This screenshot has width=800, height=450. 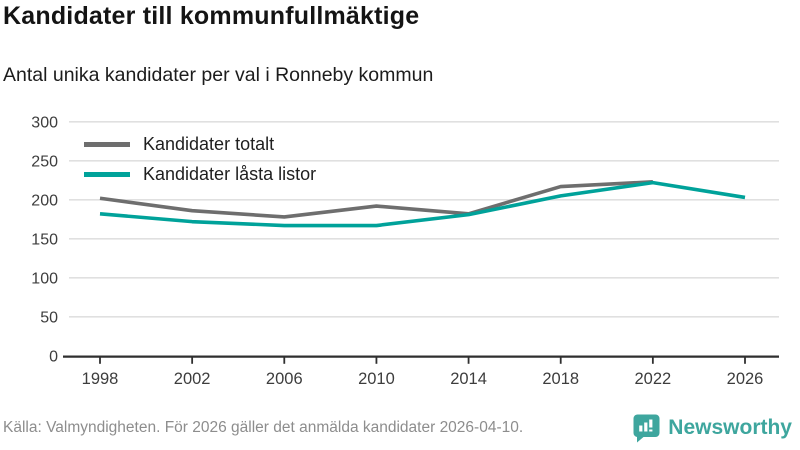 What do you see at coordinates (44, 161) in the screenshot?
I see `y-tick-label: 250` at bounding box center [44, 161].